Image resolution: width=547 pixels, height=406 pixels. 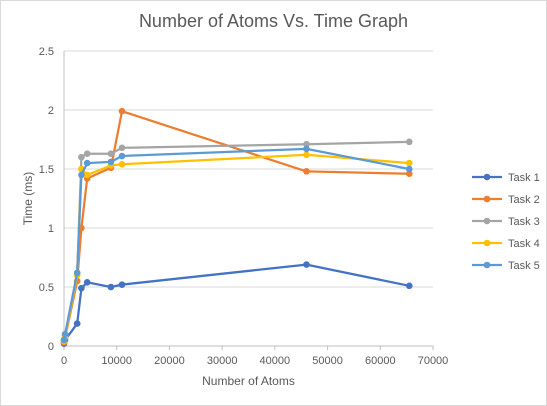 I want to click on legend-label: Task 5, so click(x=524, y=266).